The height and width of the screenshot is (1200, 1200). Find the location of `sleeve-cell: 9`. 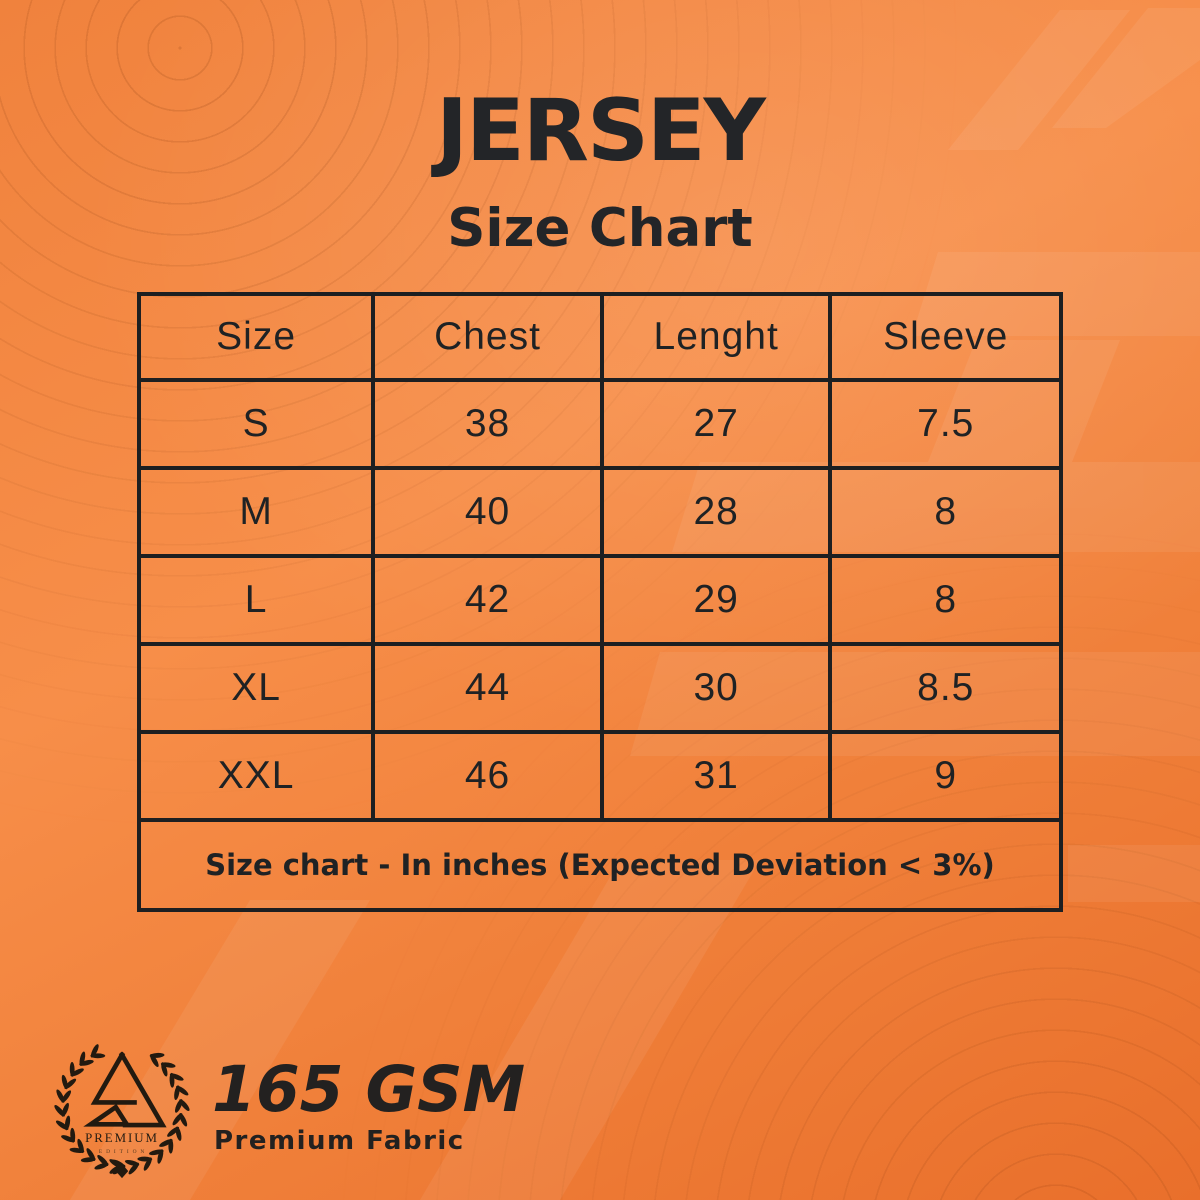

sleeve-cell: 9 is located at coordinates (945, 776).